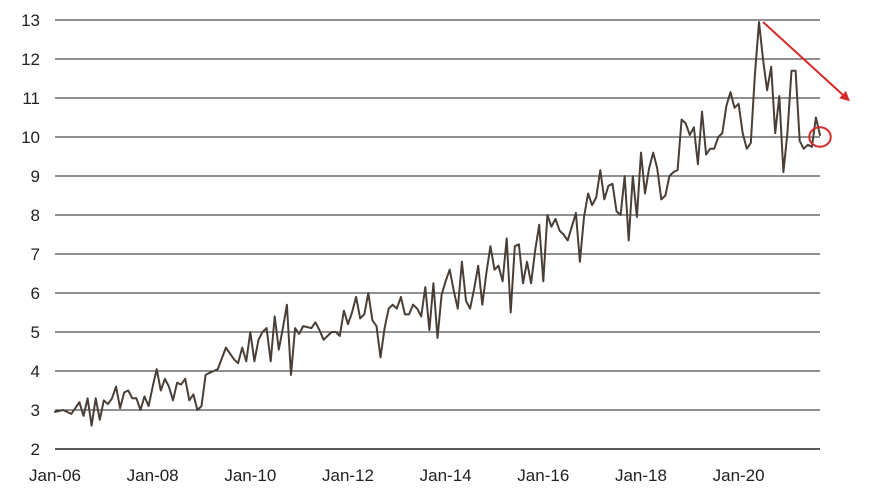 Image resolution: width=875 pixels, height=500 pixels. What do you see at coordinates (31, 98) in the screenshot?
I see `y-tick-label: 11` at bounding box center [31, 98].